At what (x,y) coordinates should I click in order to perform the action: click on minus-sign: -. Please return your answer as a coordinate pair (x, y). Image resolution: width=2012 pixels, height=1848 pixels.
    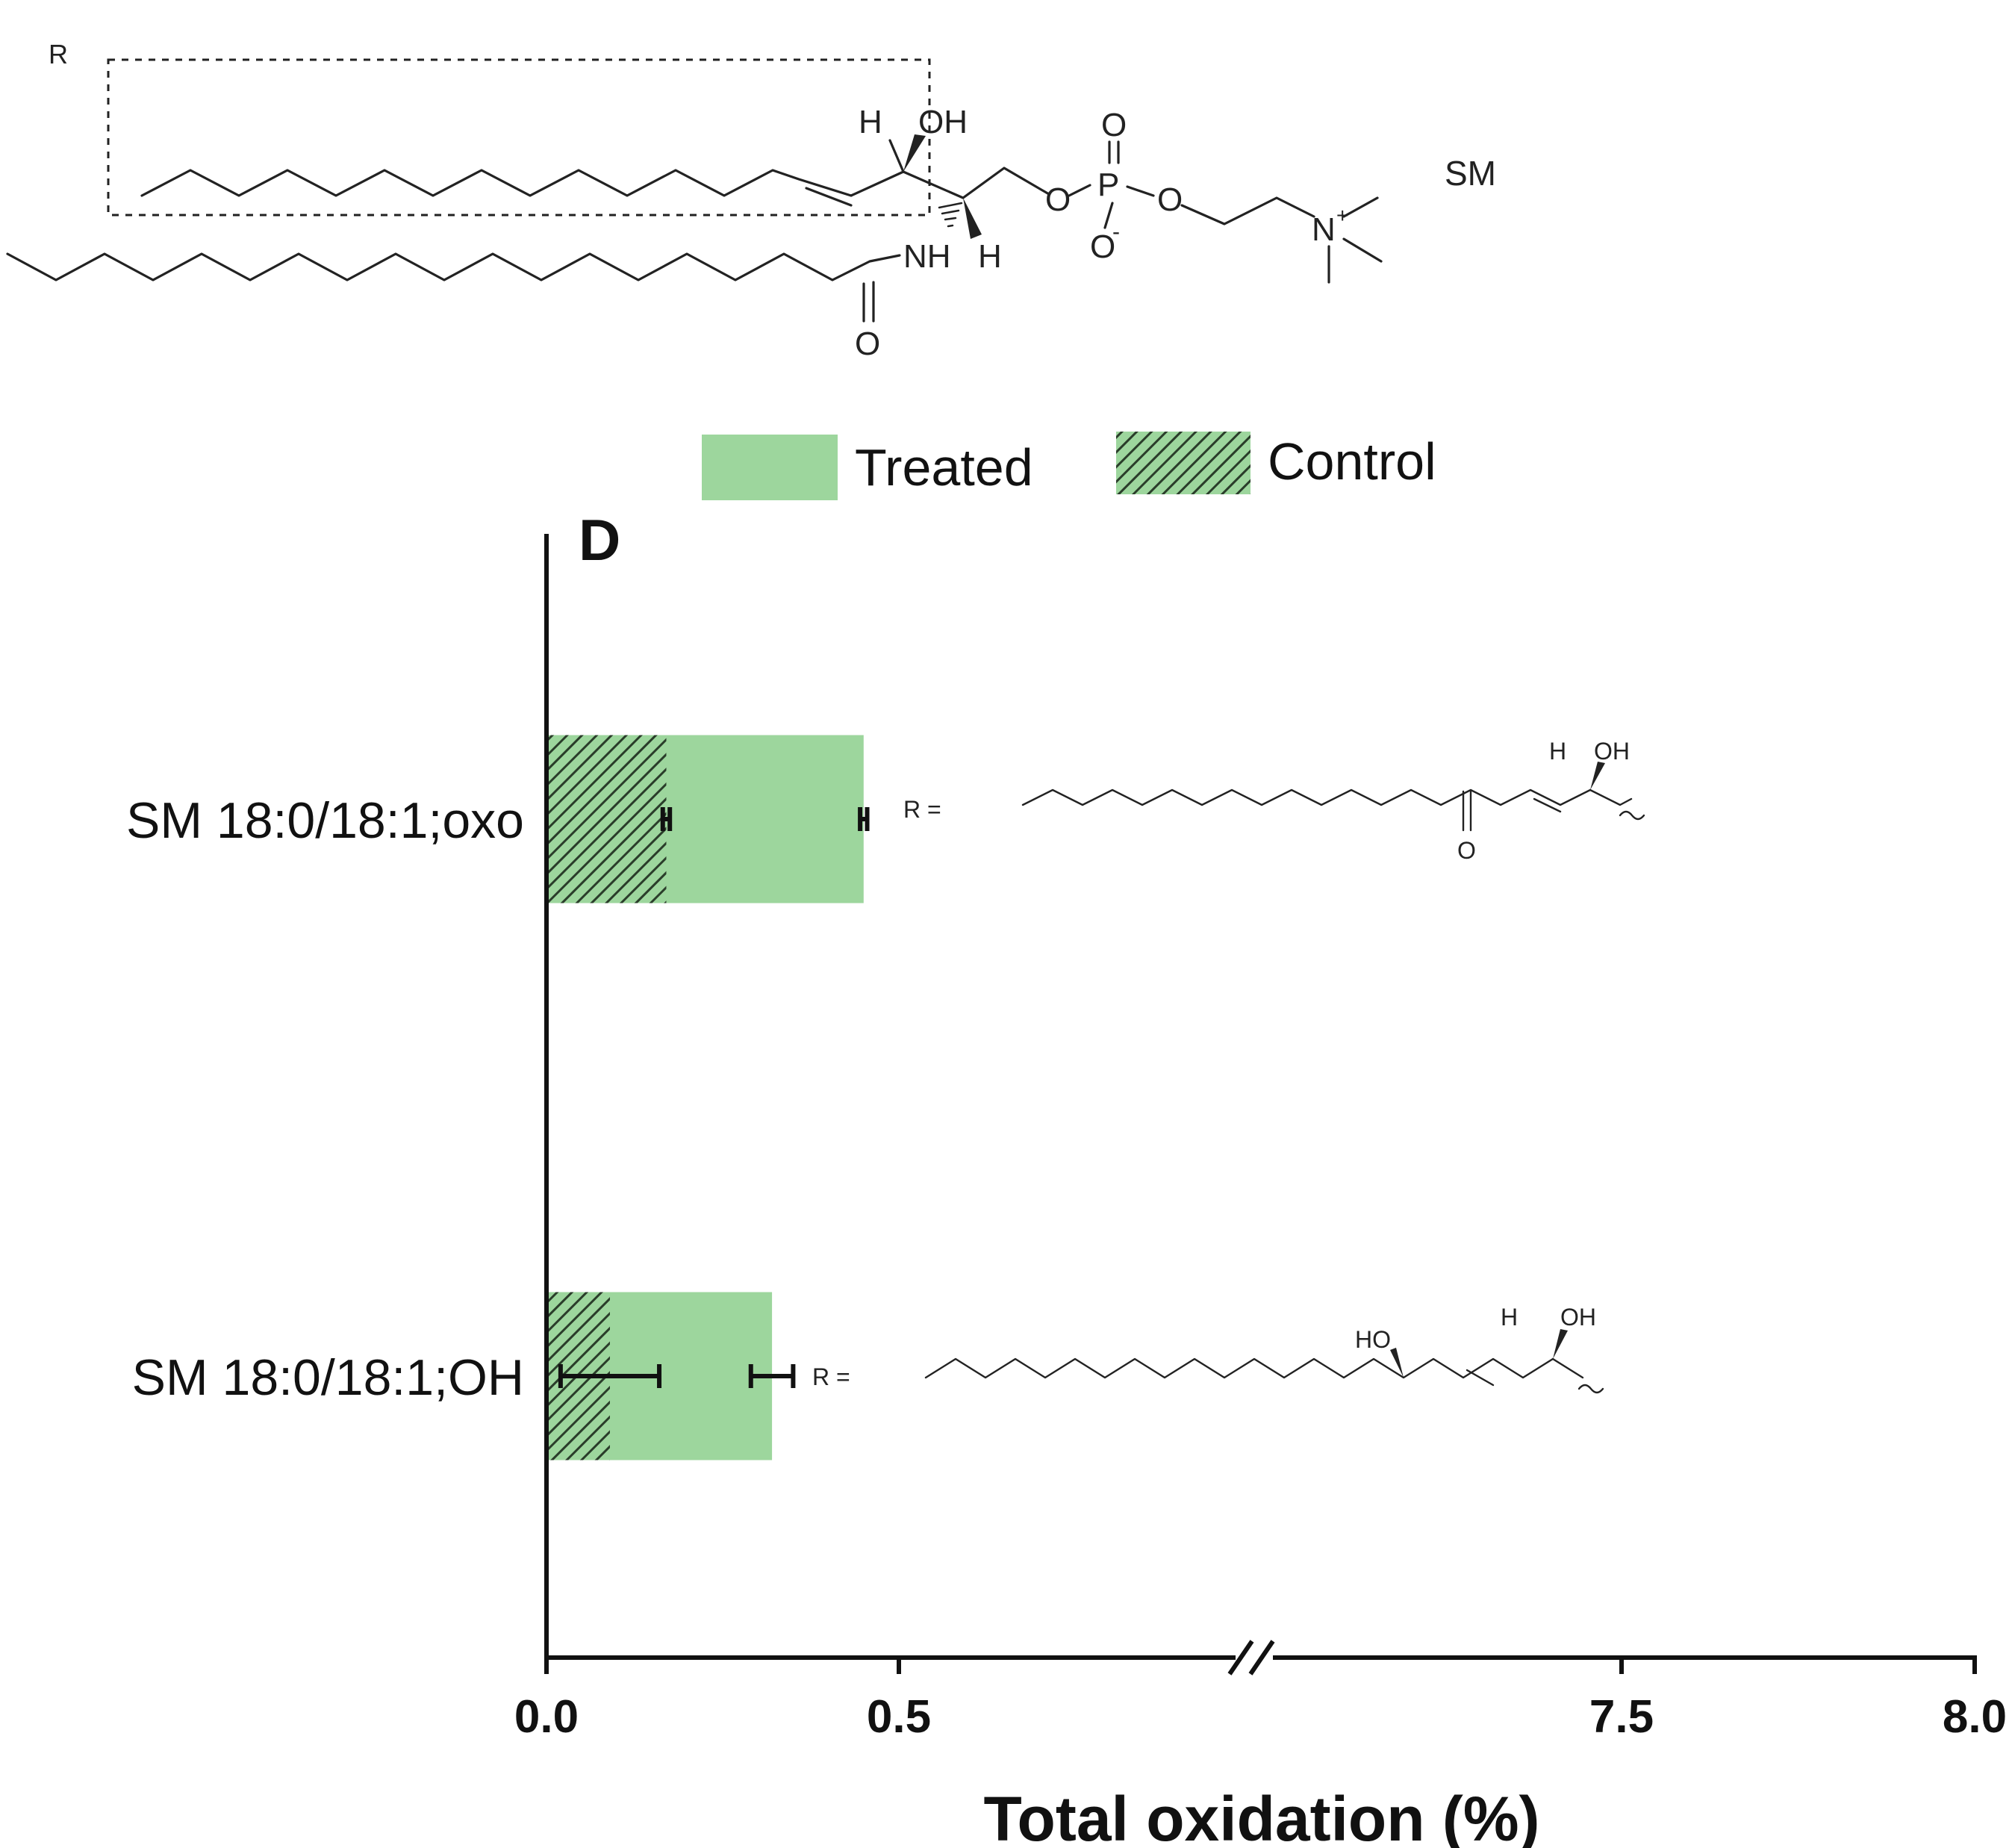
    Looking at the image, I should click on (1116, 232).